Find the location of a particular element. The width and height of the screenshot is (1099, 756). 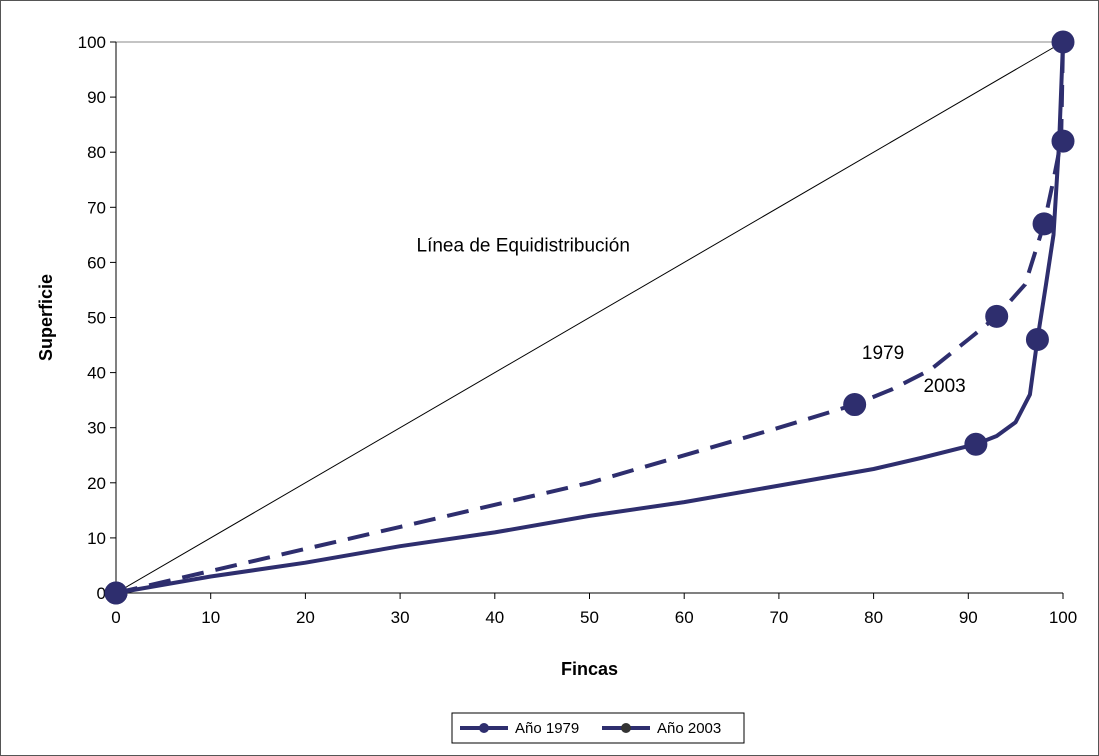

legend: Año 1979 Año 2003 is located at coordinates (598, 728).